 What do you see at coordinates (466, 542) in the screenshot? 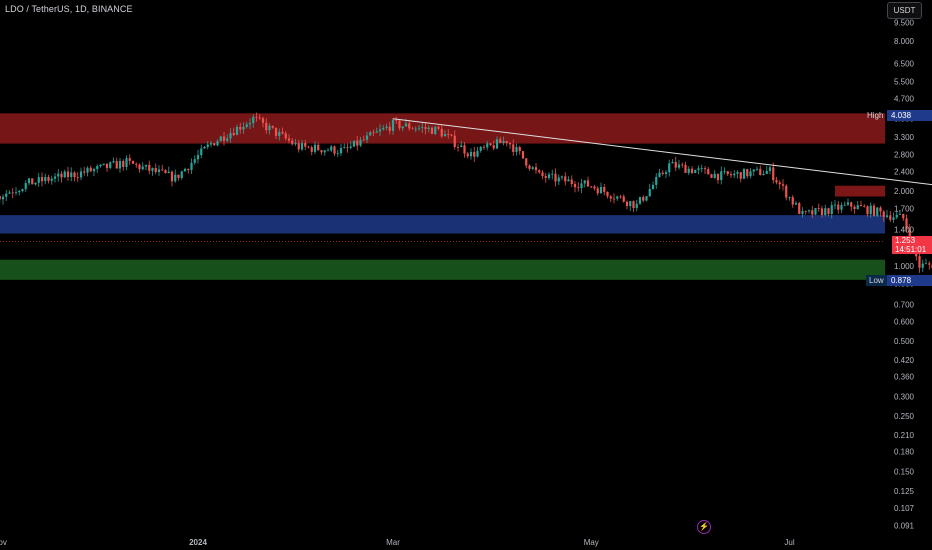
I see `time-axis: SepNov2024MarMayJulSepNov2025Mar` at bounding box center [466, 542].